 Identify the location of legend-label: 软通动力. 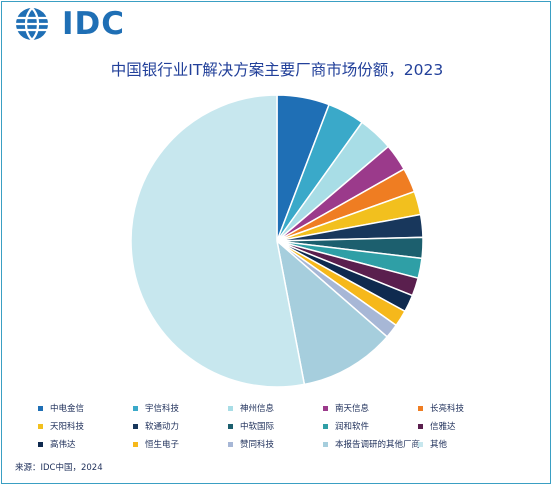
(162, 427).